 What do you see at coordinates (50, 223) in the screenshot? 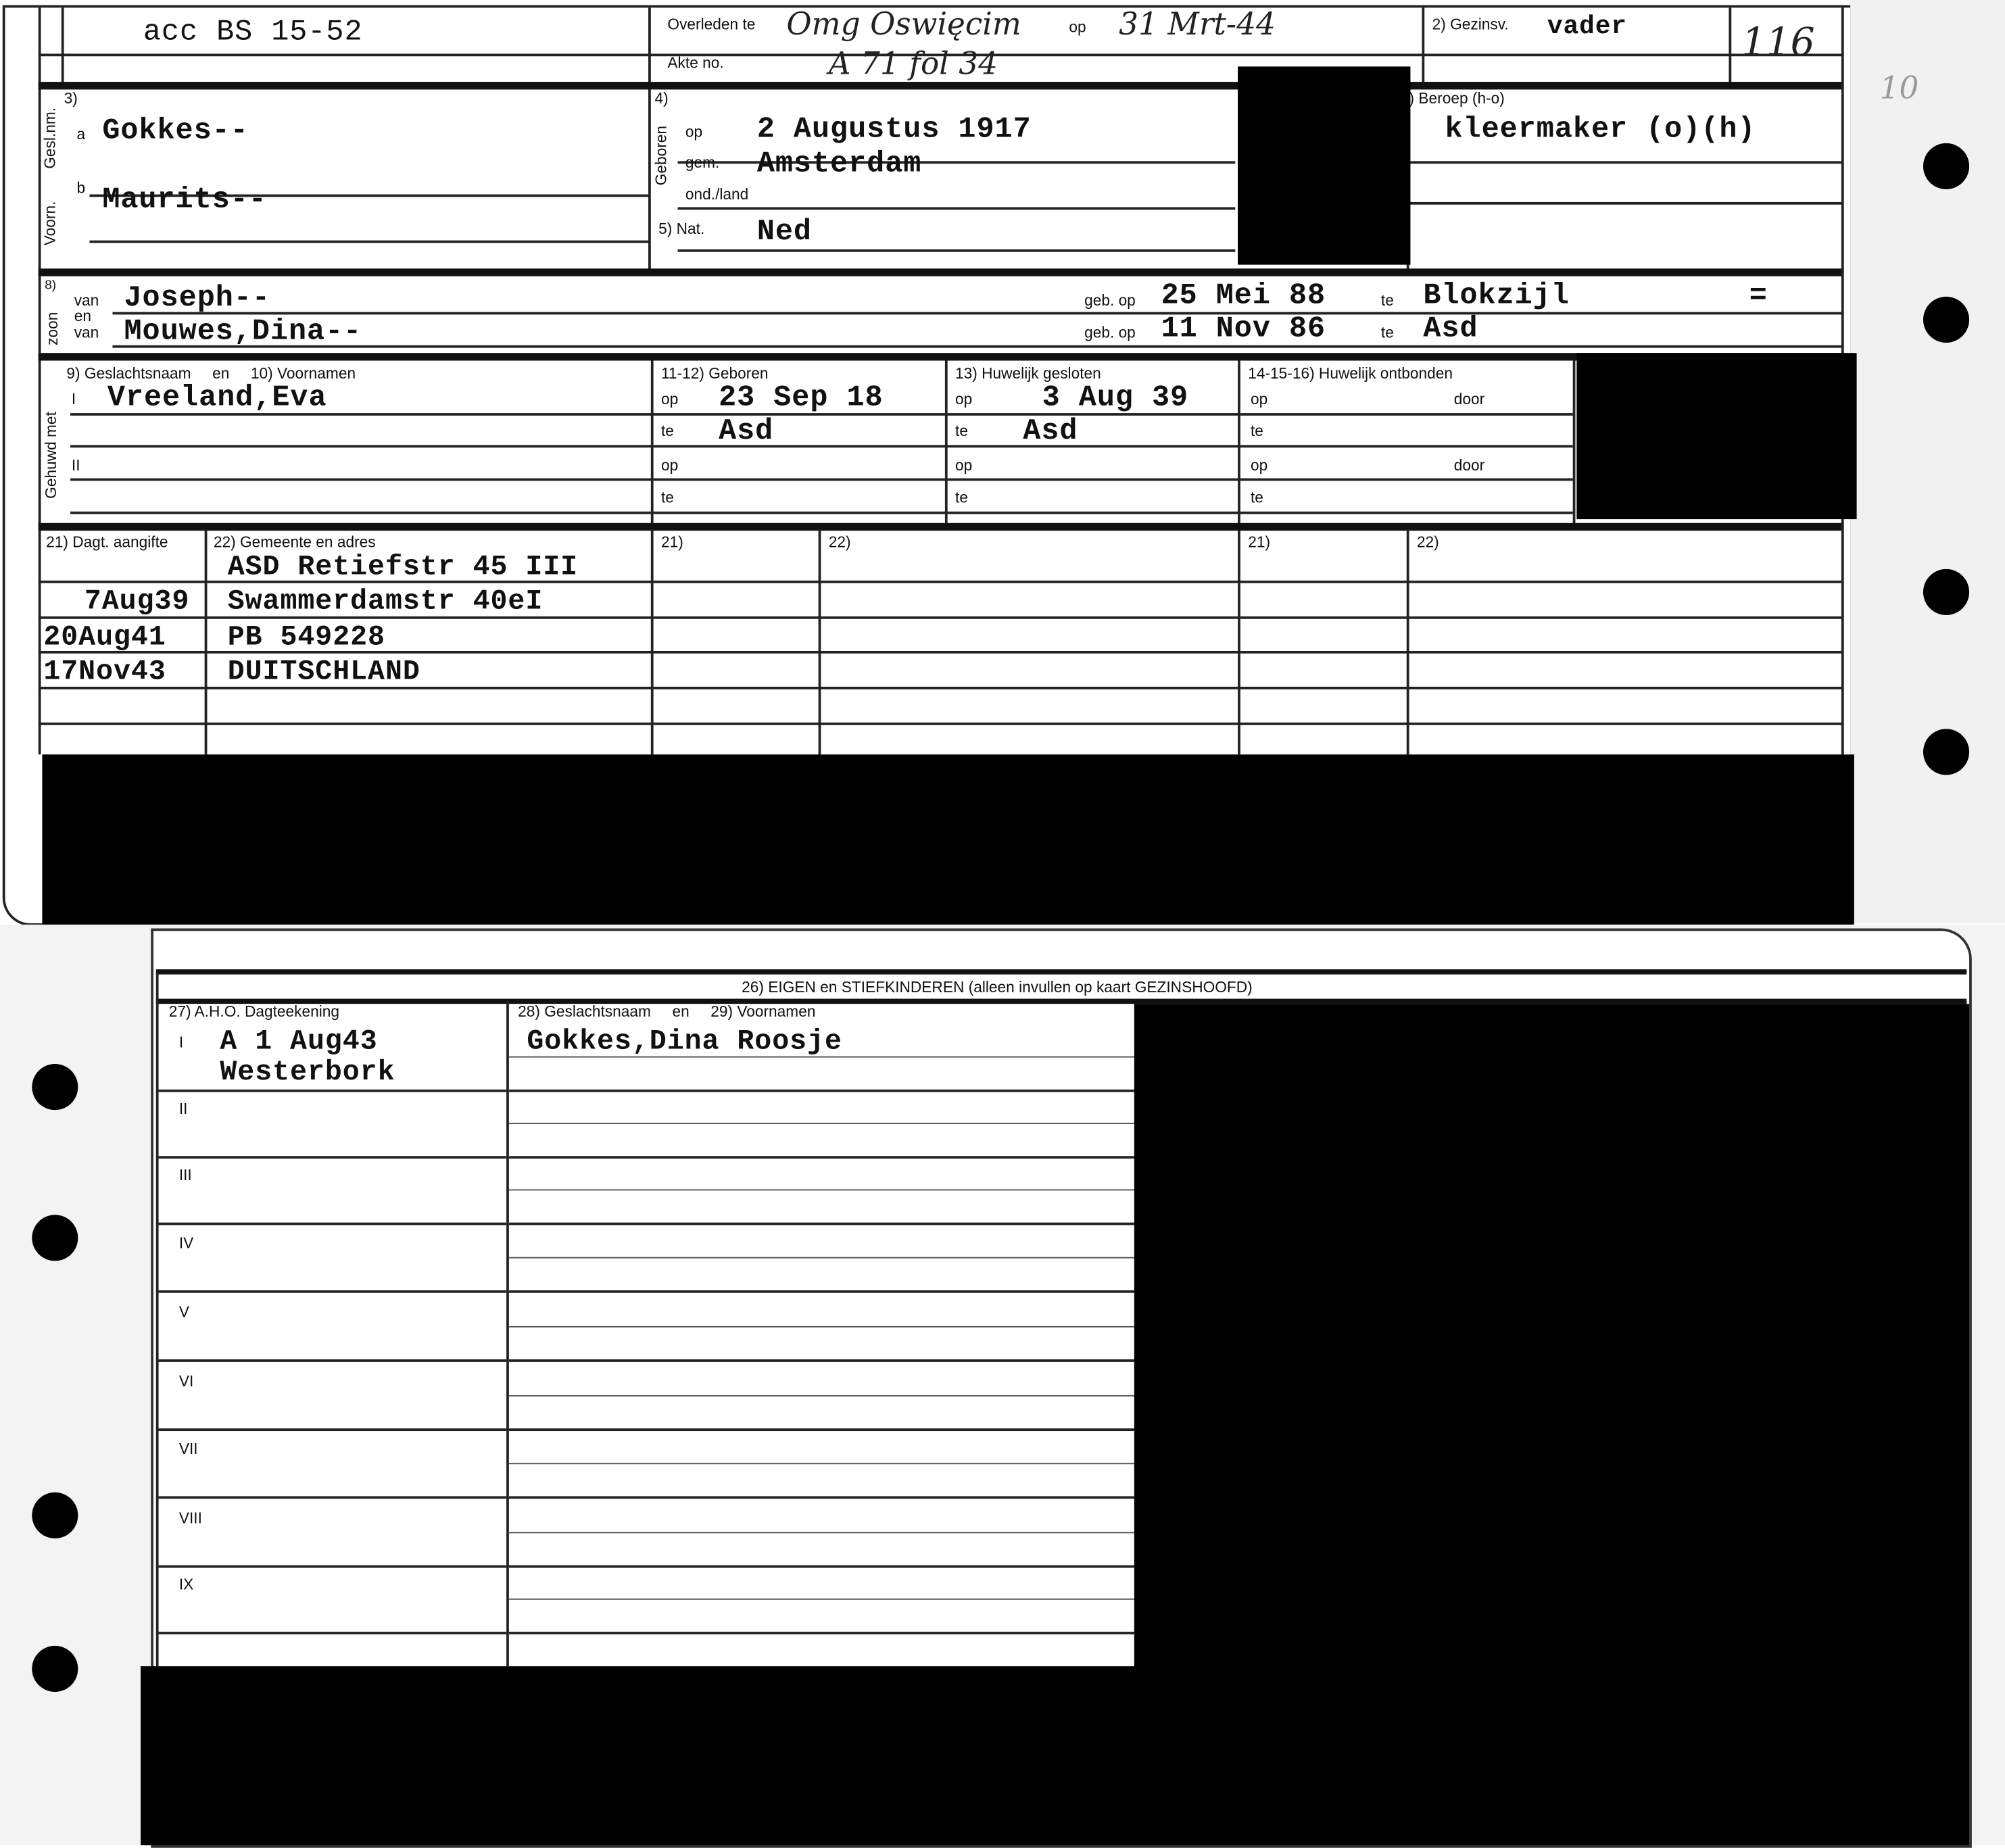
I see `given-side-label: Voorn.` at bounding box center [50, 223].